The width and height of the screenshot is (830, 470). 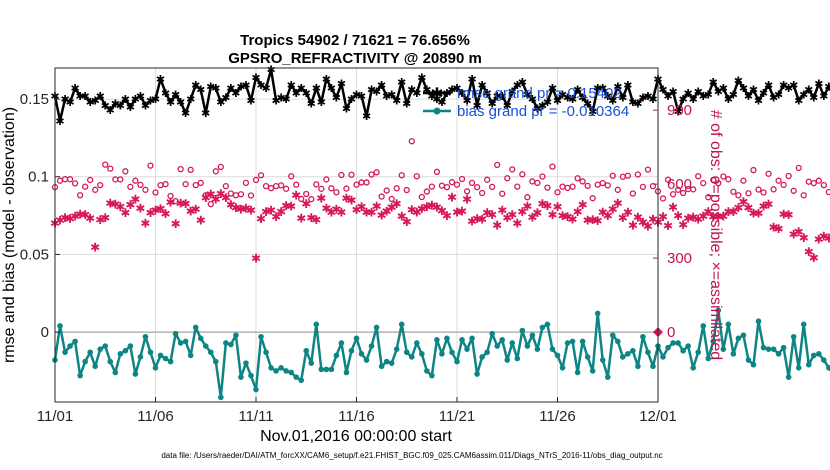 I want to click on x-tick-label: 11/01, so click(x=55, y=416).